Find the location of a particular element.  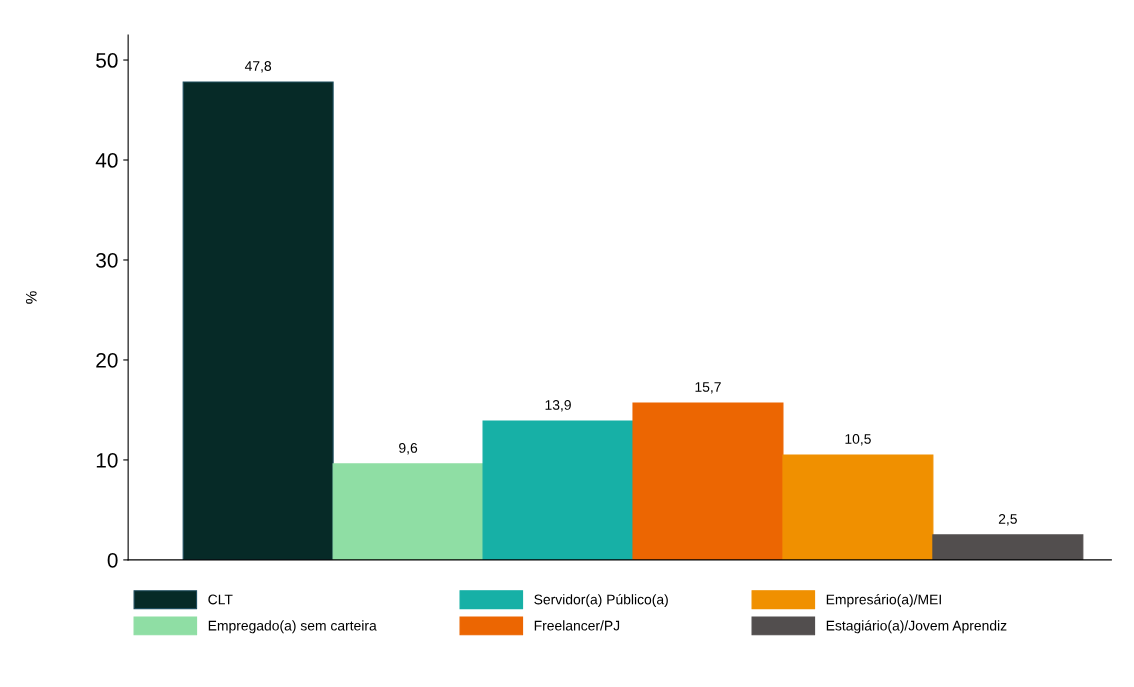

data-label: 10,5 is located at coordinates (858, 440).